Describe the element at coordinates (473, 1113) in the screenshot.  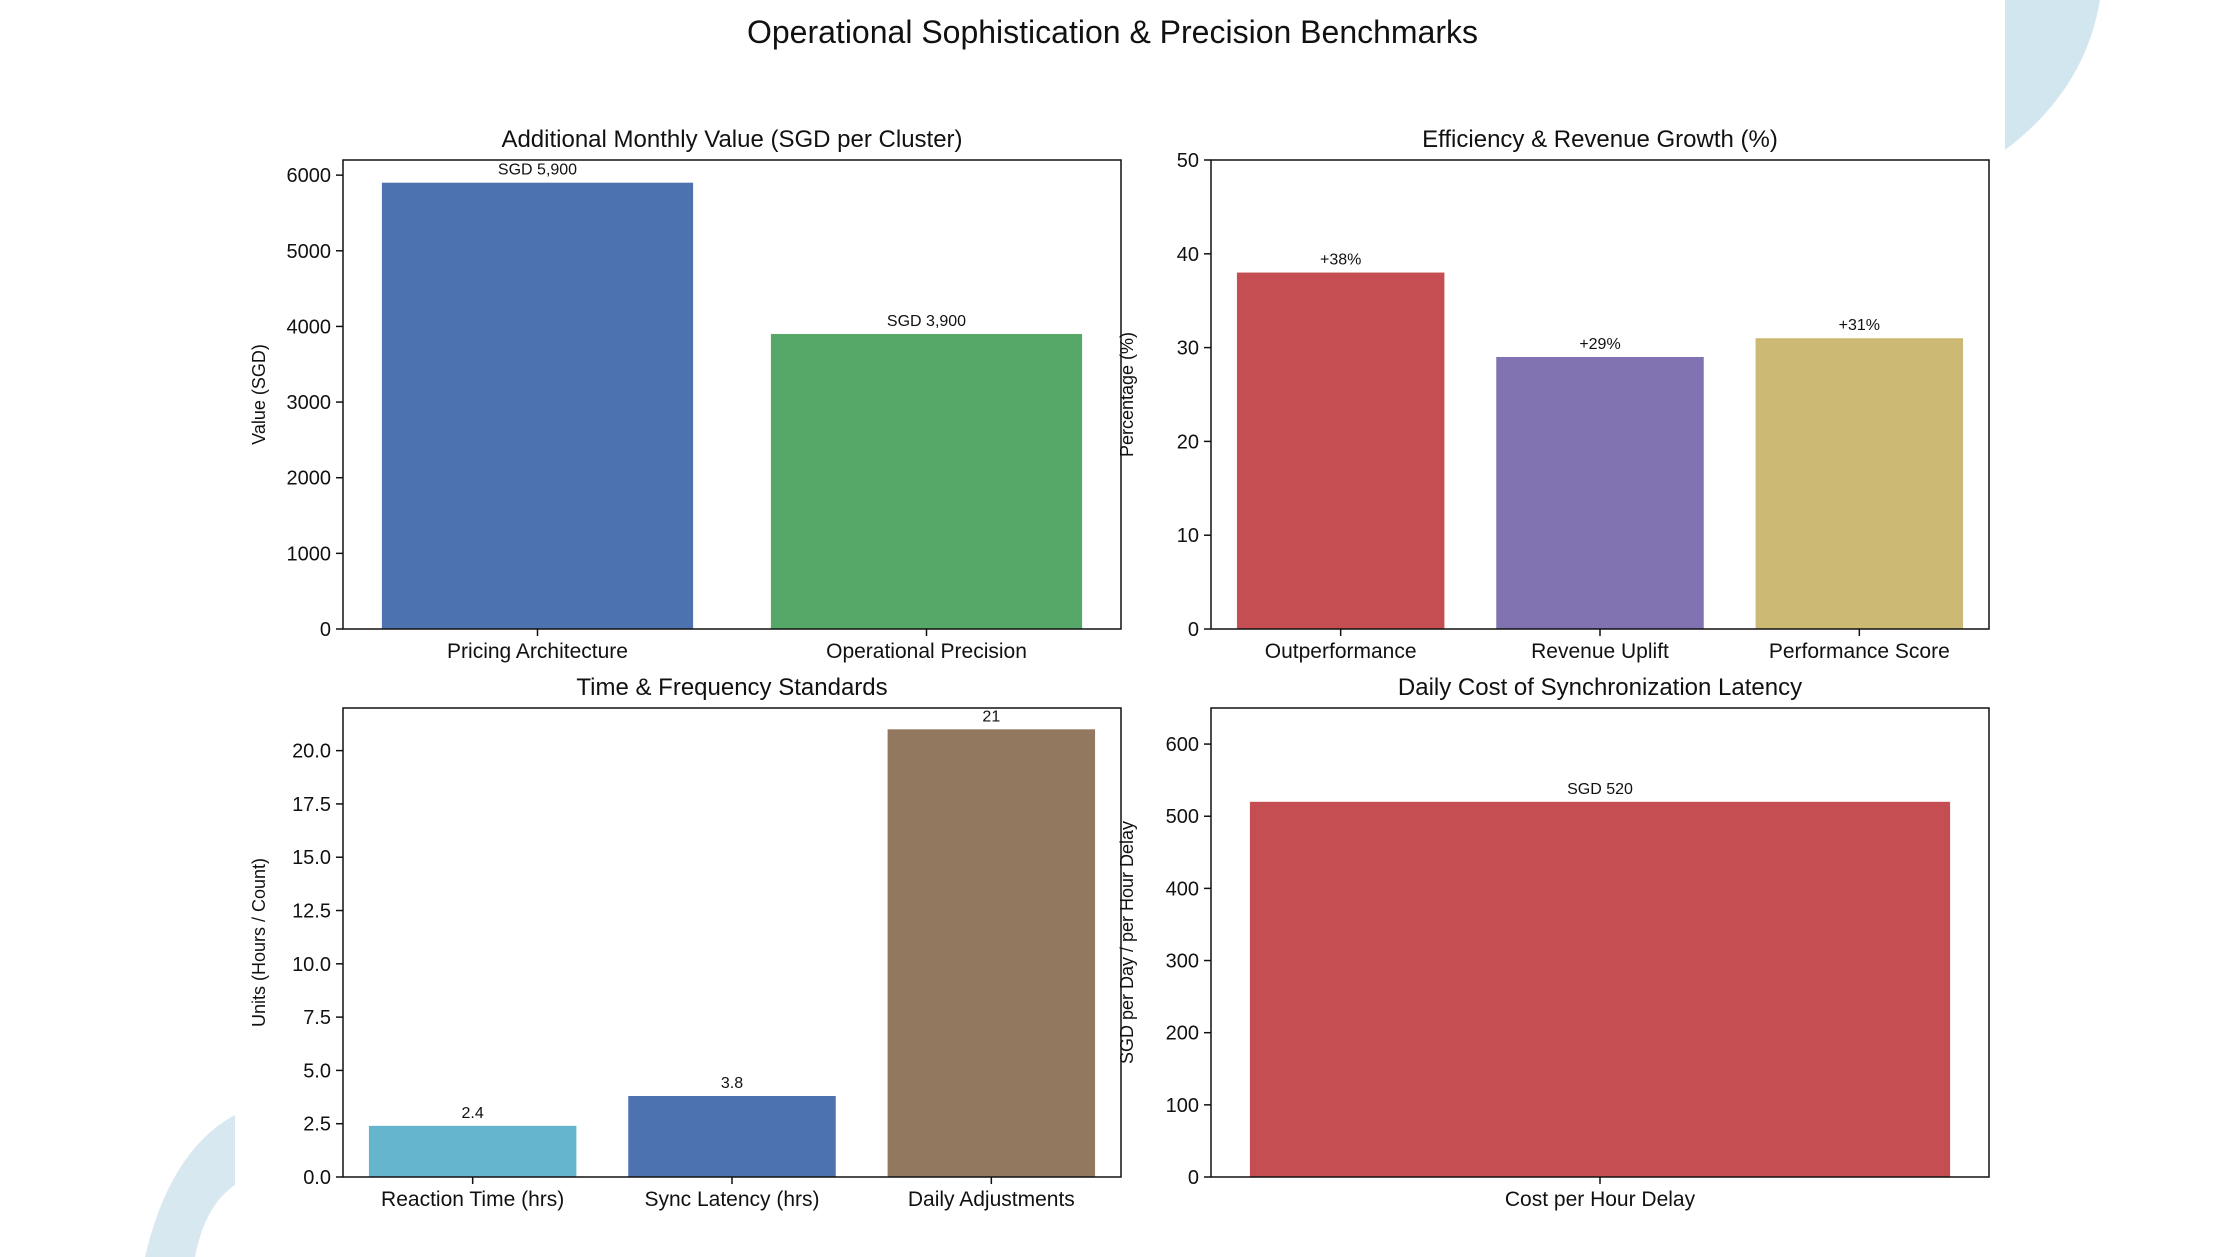
I see `data-label-1: 2.4` at that location.